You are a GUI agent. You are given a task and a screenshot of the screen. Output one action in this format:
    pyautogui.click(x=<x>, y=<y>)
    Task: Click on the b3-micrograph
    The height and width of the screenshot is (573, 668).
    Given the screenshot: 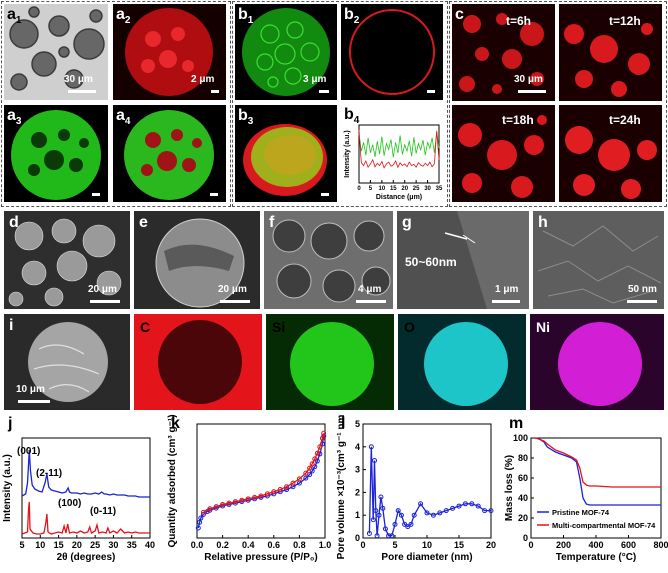 What is the action you would take?
    pyautogui.click(x=285, y=160)
    